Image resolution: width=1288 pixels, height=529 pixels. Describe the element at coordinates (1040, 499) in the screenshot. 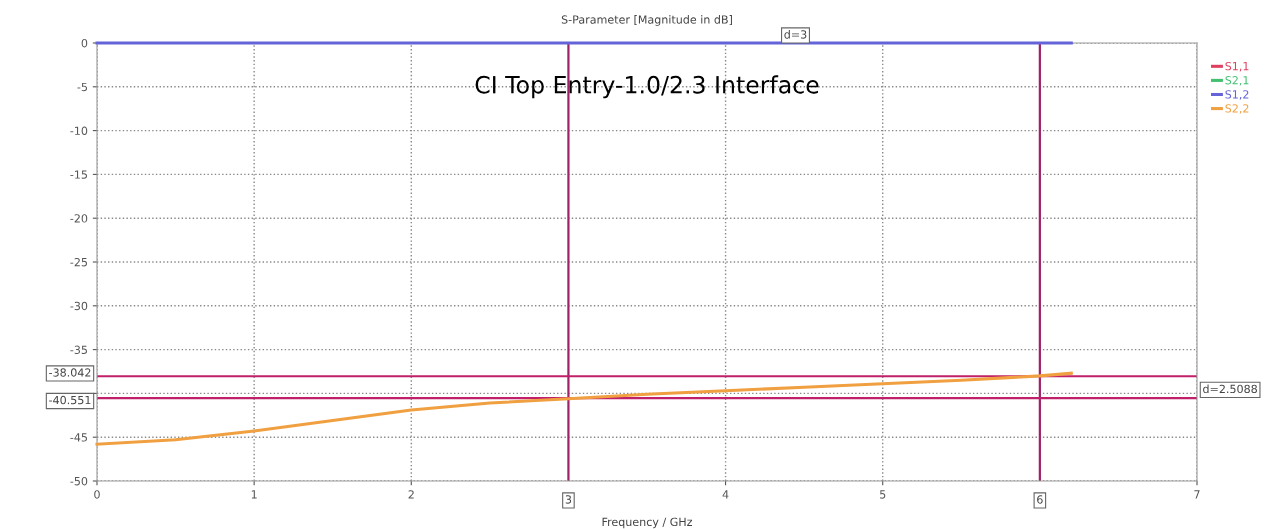

I see `ref-line-label: 6` at that location.